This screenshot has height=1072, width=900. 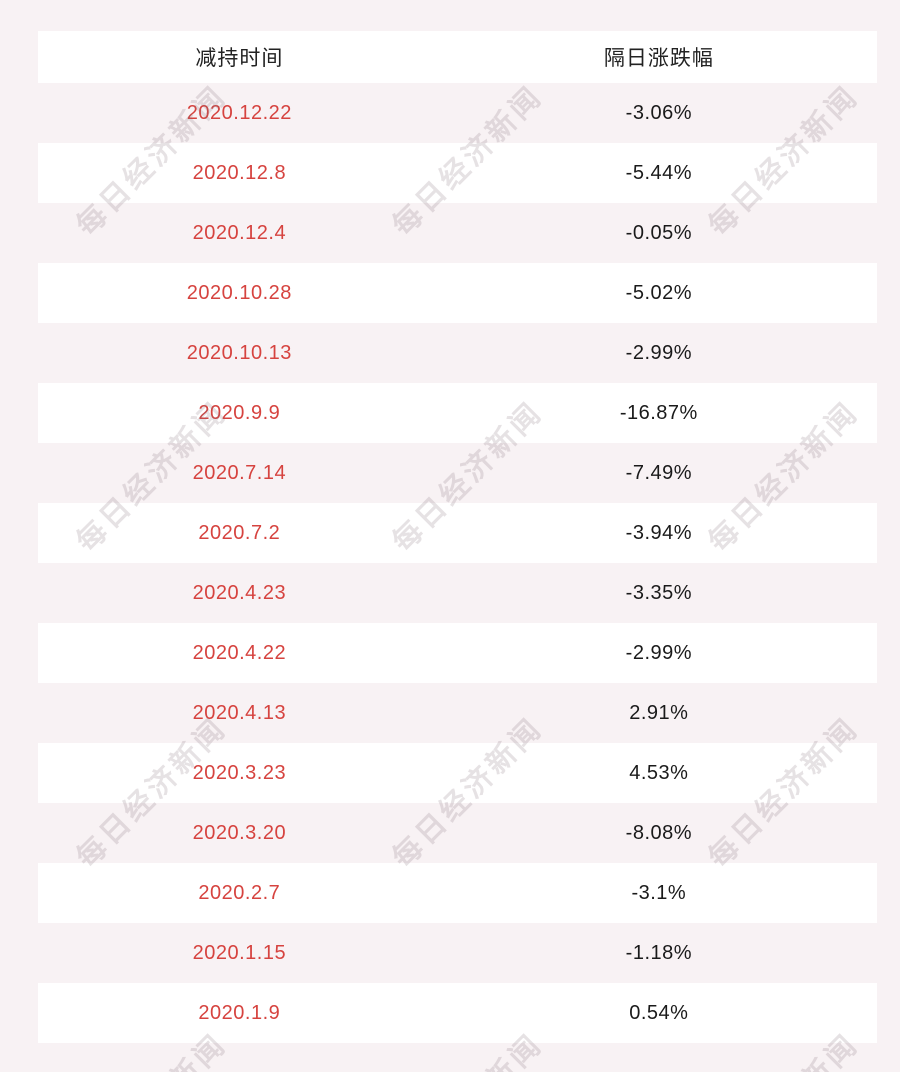 I want to click on reduction-date: 2020.7.2, so click(x=239, y=532).